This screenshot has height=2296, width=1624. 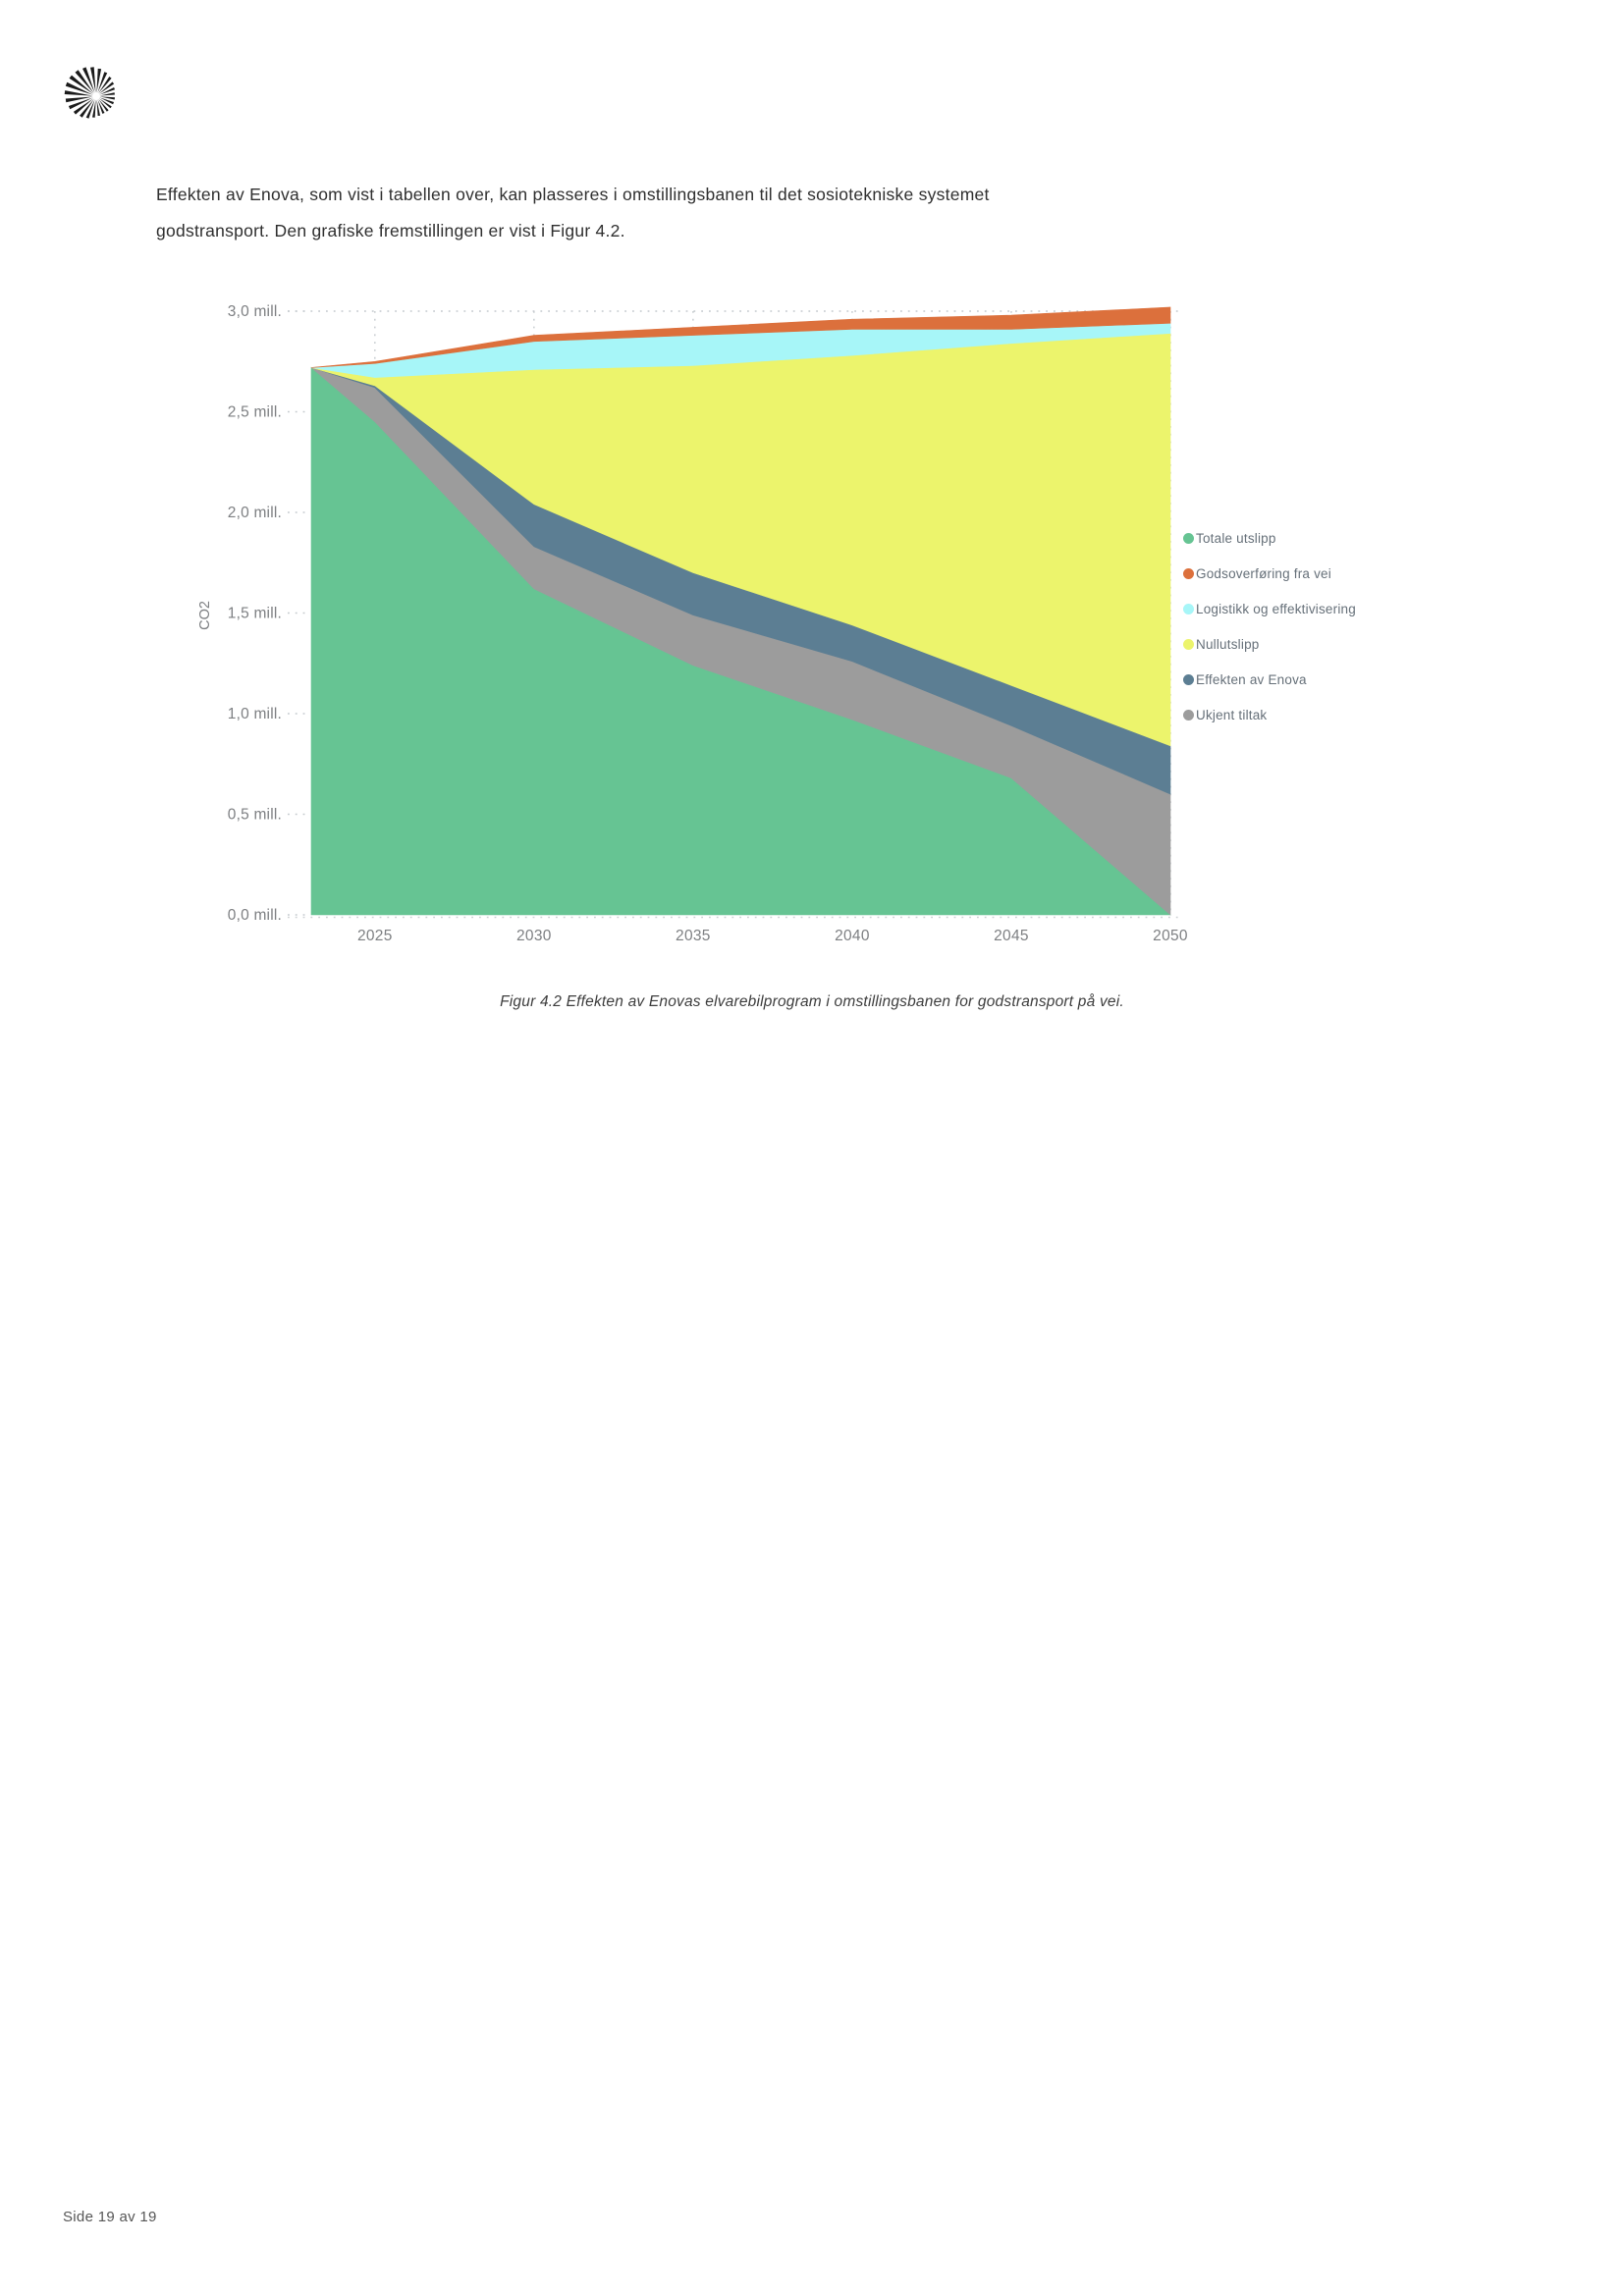 I want to click on legend-item: Effekten av Enova, so click(x=1269, y=679).